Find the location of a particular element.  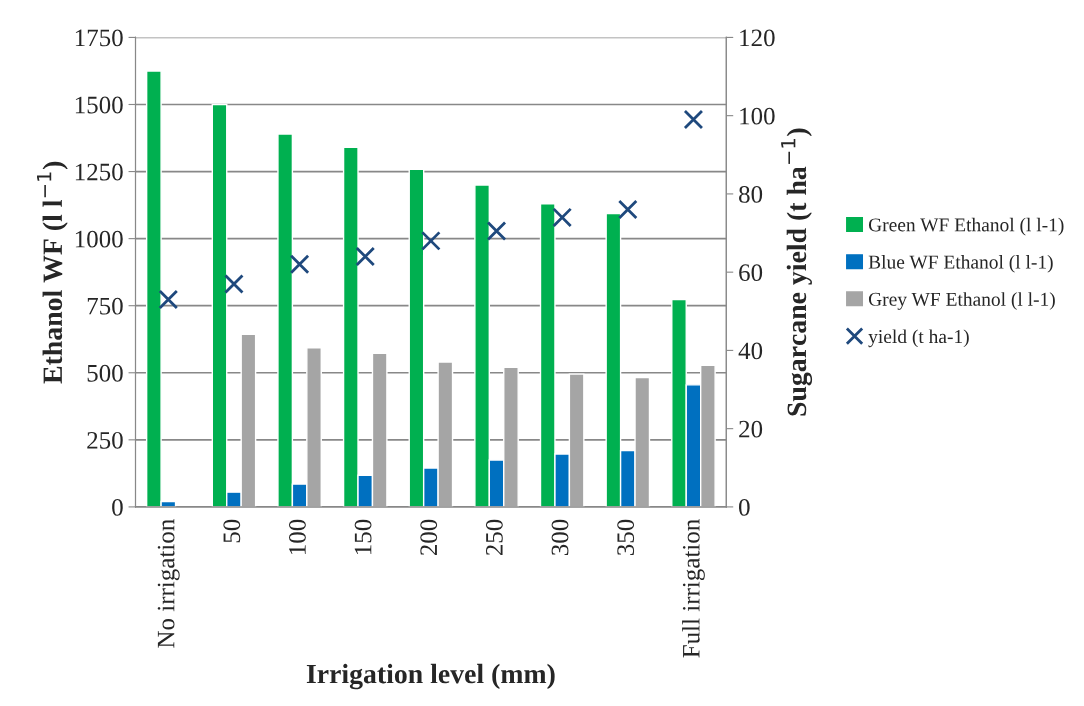

y2-tick-label: 100 is located at coordinates (757, 116).